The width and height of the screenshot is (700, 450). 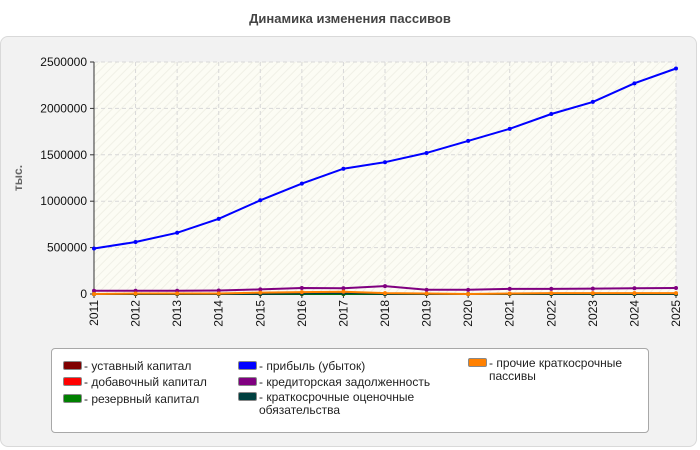 I want to click on x-tick-label: 2013, so click(x=177, y=313).